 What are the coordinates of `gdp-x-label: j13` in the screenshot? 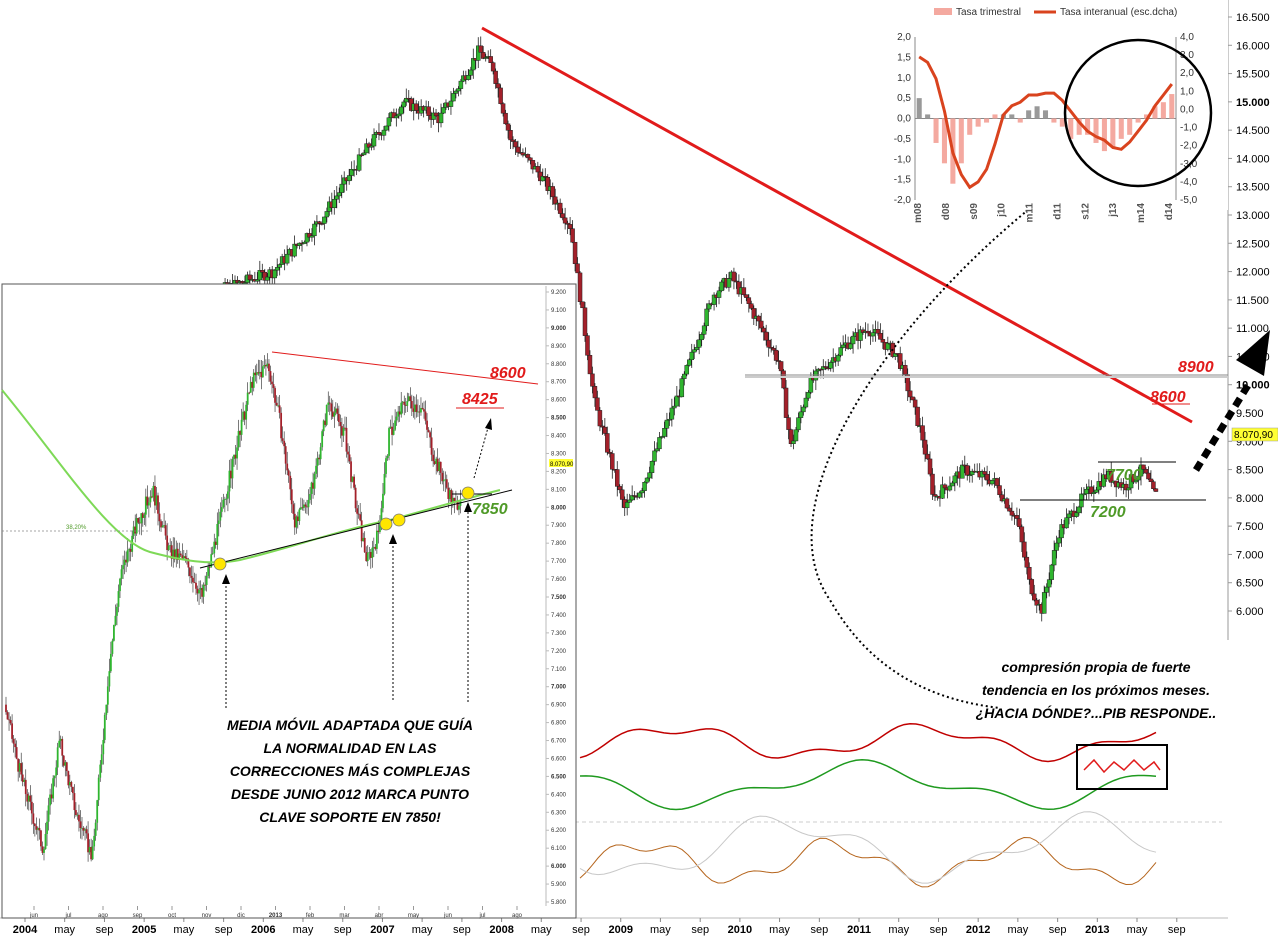 It's located at (1113, 210).